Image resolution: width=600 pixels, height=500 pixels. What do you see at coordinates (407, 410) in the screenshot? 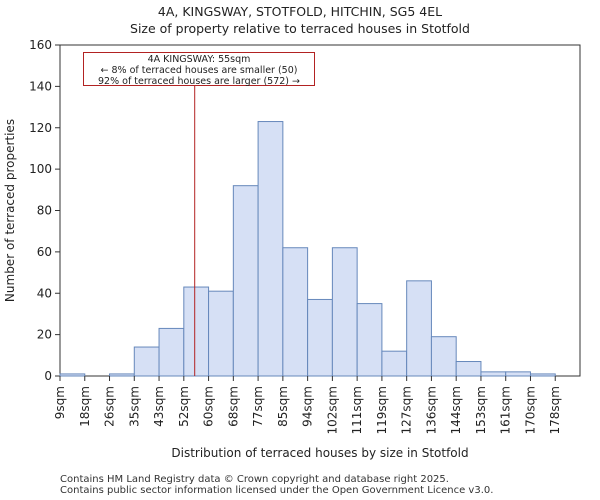
I see `x-tick-label: 127sqm` at bounding box center [407, 410].